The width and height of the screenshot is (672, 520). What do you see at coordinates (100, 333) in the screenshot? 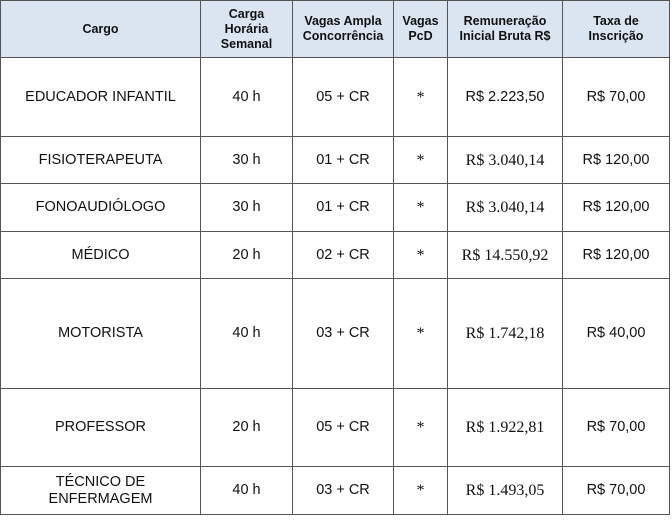
I see `table-cell: MOTORISTA` at bounding box center [100, 333].